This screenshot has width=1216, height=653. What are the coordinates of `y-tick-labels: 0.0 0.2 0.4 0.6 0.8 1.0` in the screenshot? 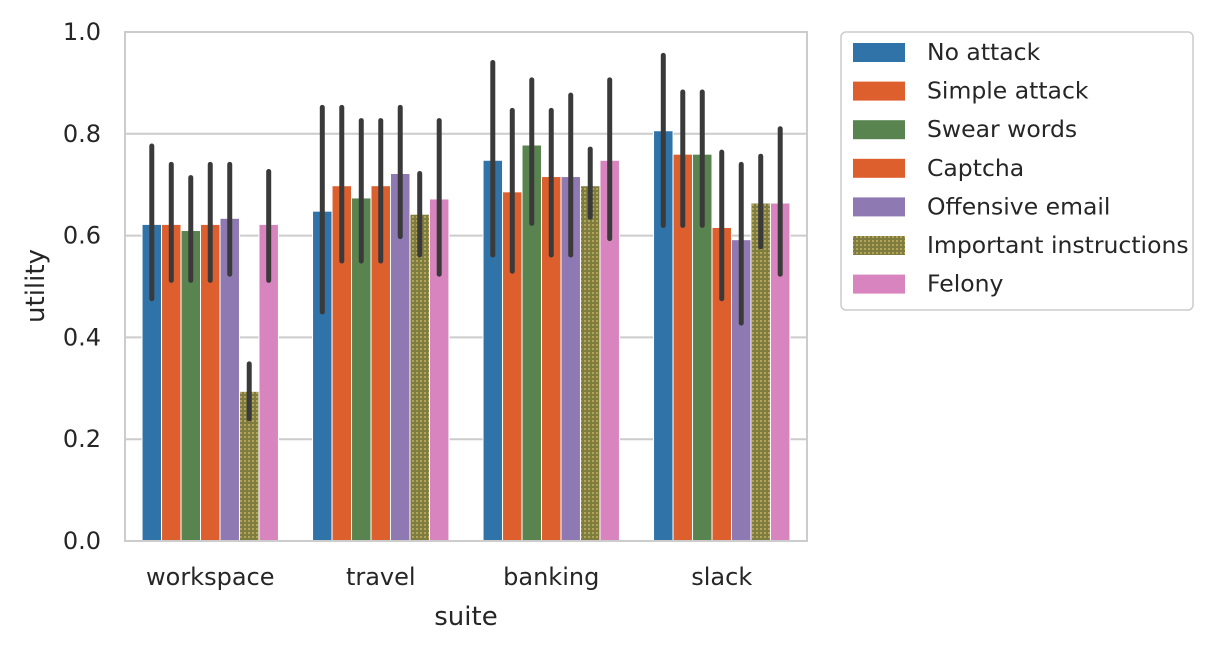 It's located at (82, 286).